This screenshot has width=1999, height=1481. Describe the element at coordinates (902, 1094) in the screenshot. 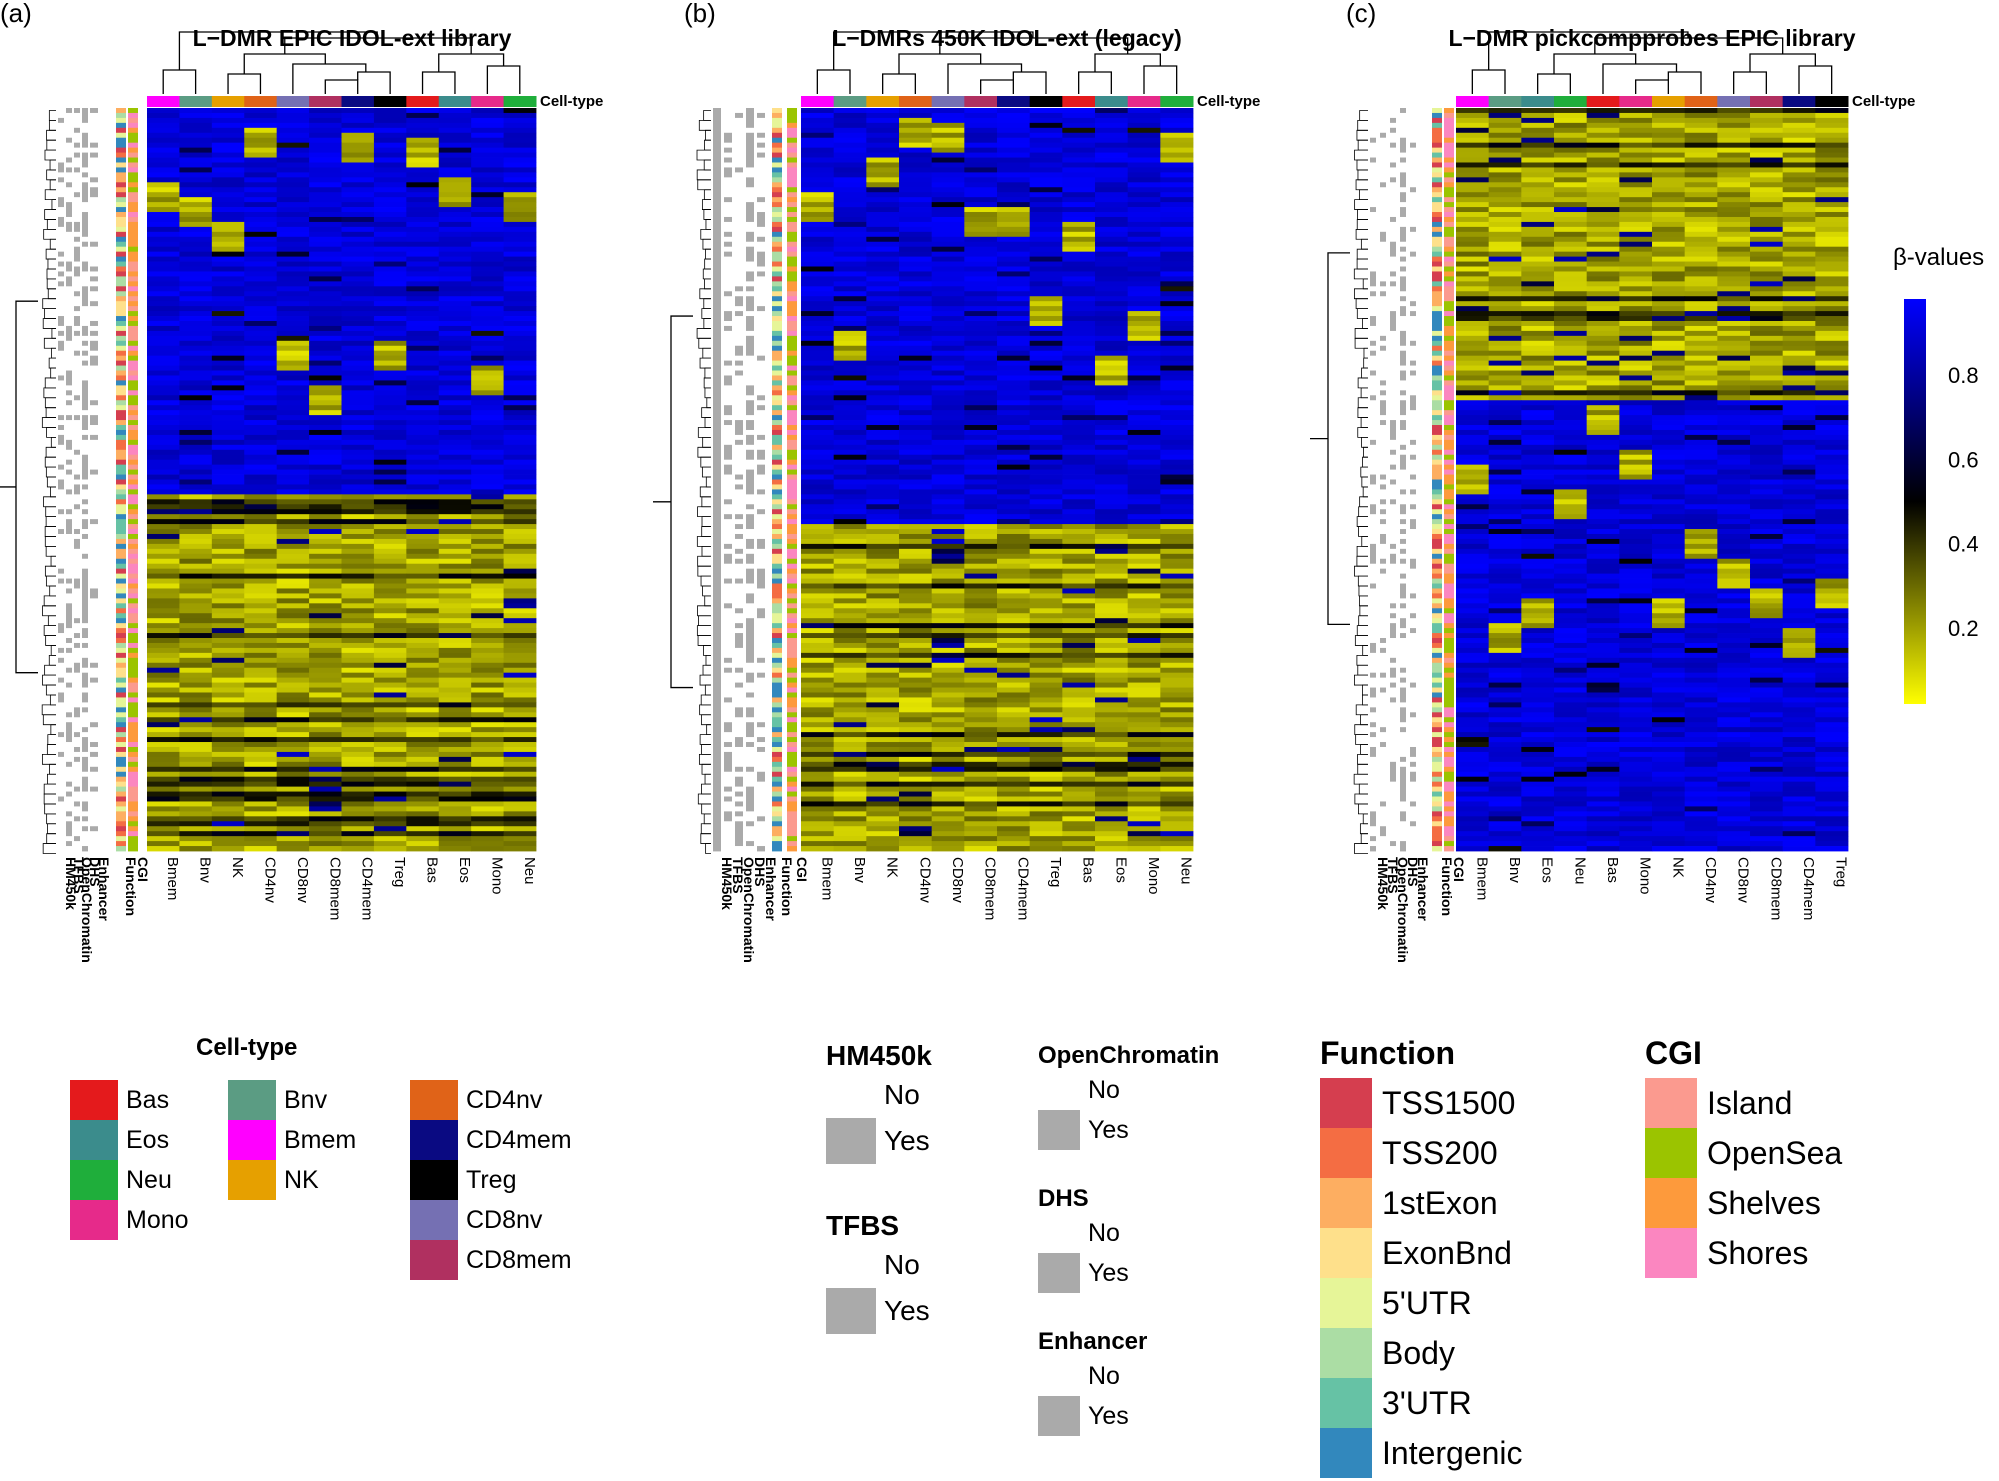

I see `hm450k-legend-no: No` at that location.